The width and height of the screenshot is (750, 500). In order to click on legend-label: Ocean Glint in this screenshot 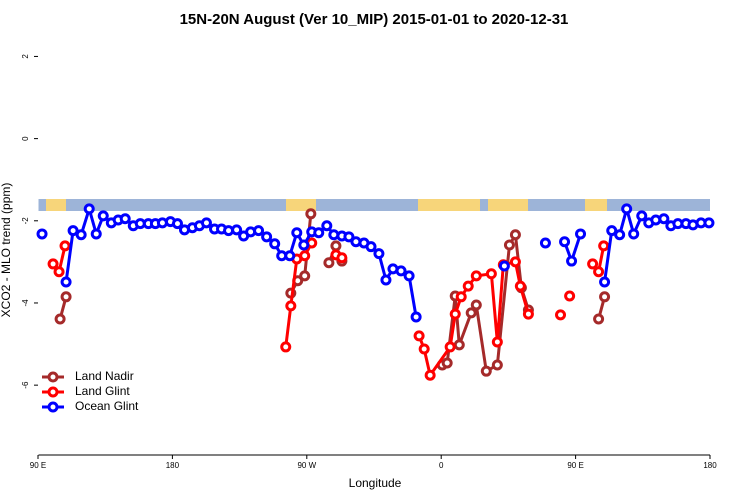, I will do `click(107, 406)`.